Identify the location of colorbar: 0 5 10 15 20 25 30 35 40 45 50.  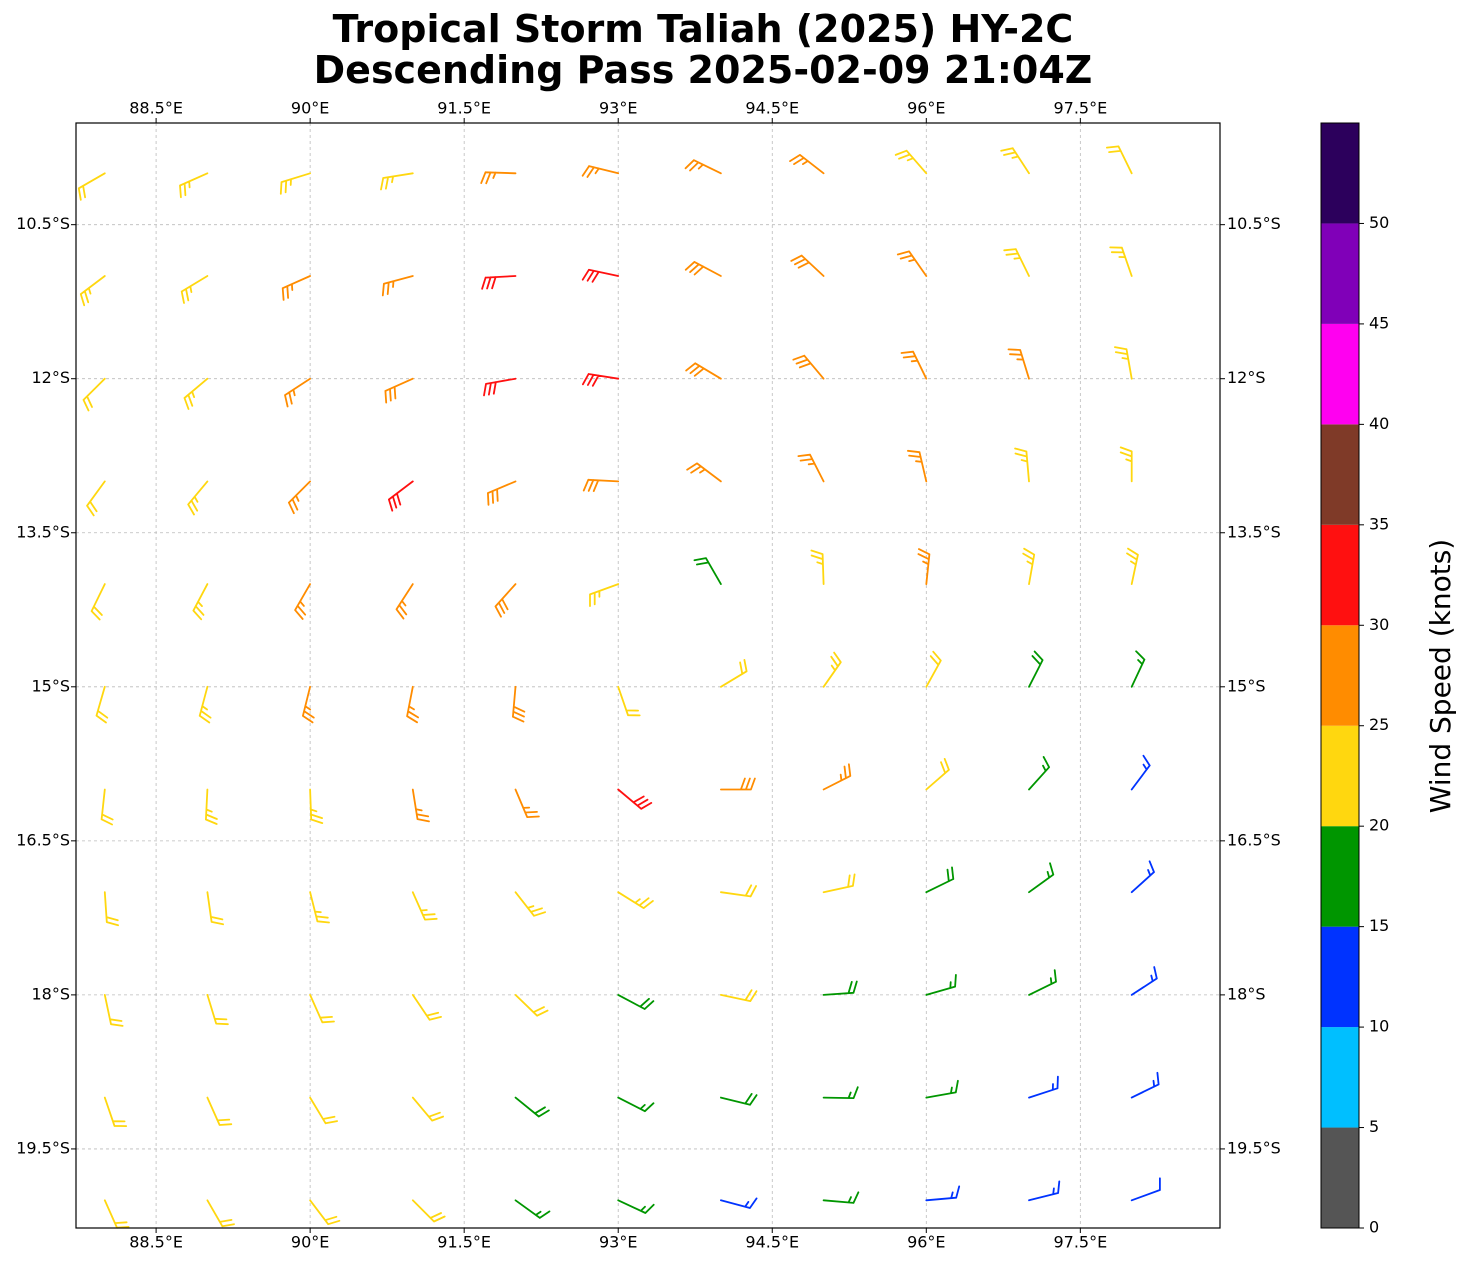
(1354, 679).